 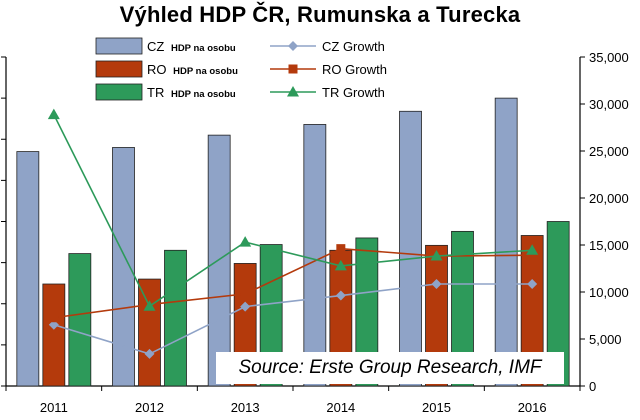 What do you see at coordinates (293, 283) in the screenshot?
I see `line-ro-growth` at bounding box center [293, 283].